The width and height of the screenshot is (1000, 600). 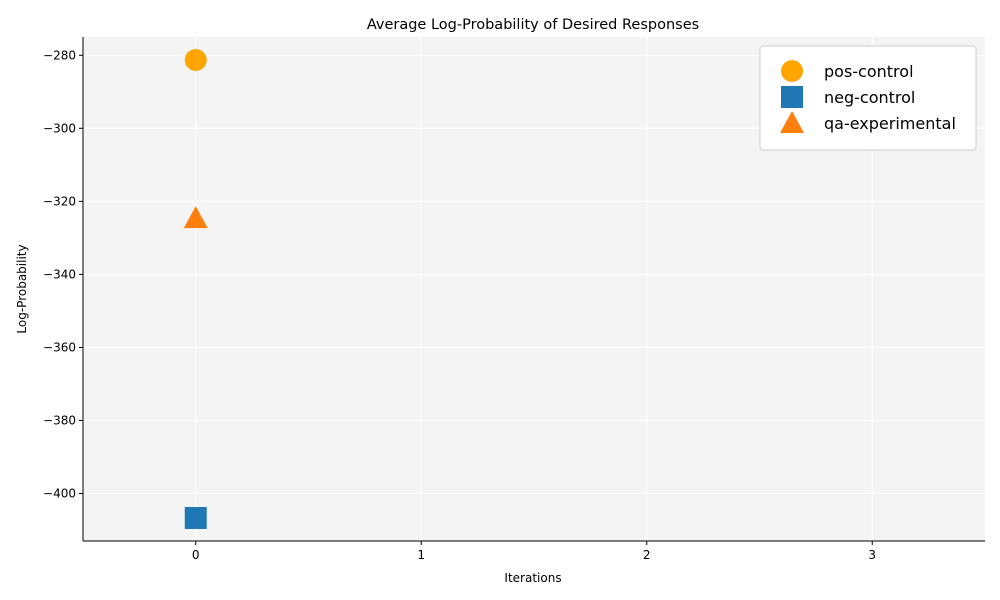 What do you see at coordinates (195, 517) in the screenshot?
I see `data-point-neg-control` at bounding box center [195, 517].